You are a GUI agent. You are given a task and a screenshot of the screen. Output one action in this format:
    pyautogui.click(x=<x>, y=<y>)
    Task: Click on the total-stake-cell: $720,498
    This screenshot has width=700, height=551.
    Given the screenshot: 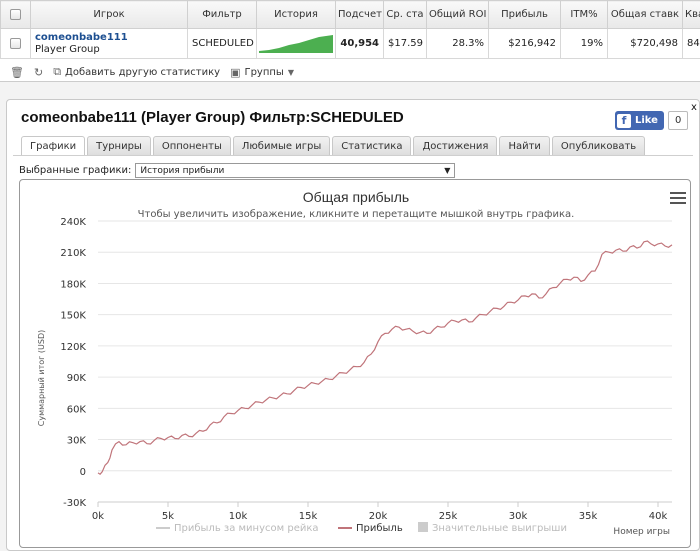 What is the action you would take?
    pyautogui.click(x=645, y=43)
    